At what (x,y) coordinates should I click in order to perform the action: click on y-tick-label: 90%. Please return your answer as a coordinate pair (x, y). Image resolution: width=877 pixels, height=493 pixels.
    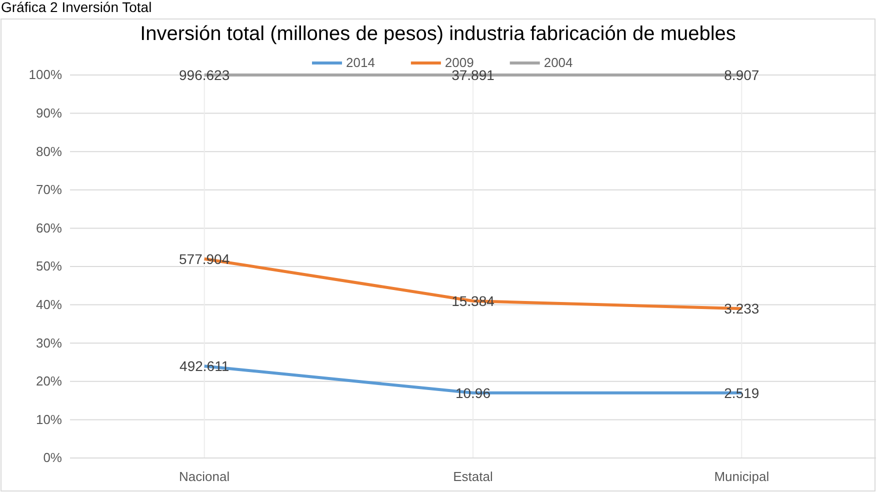
    Looking at the image, I should click on (49, 112).